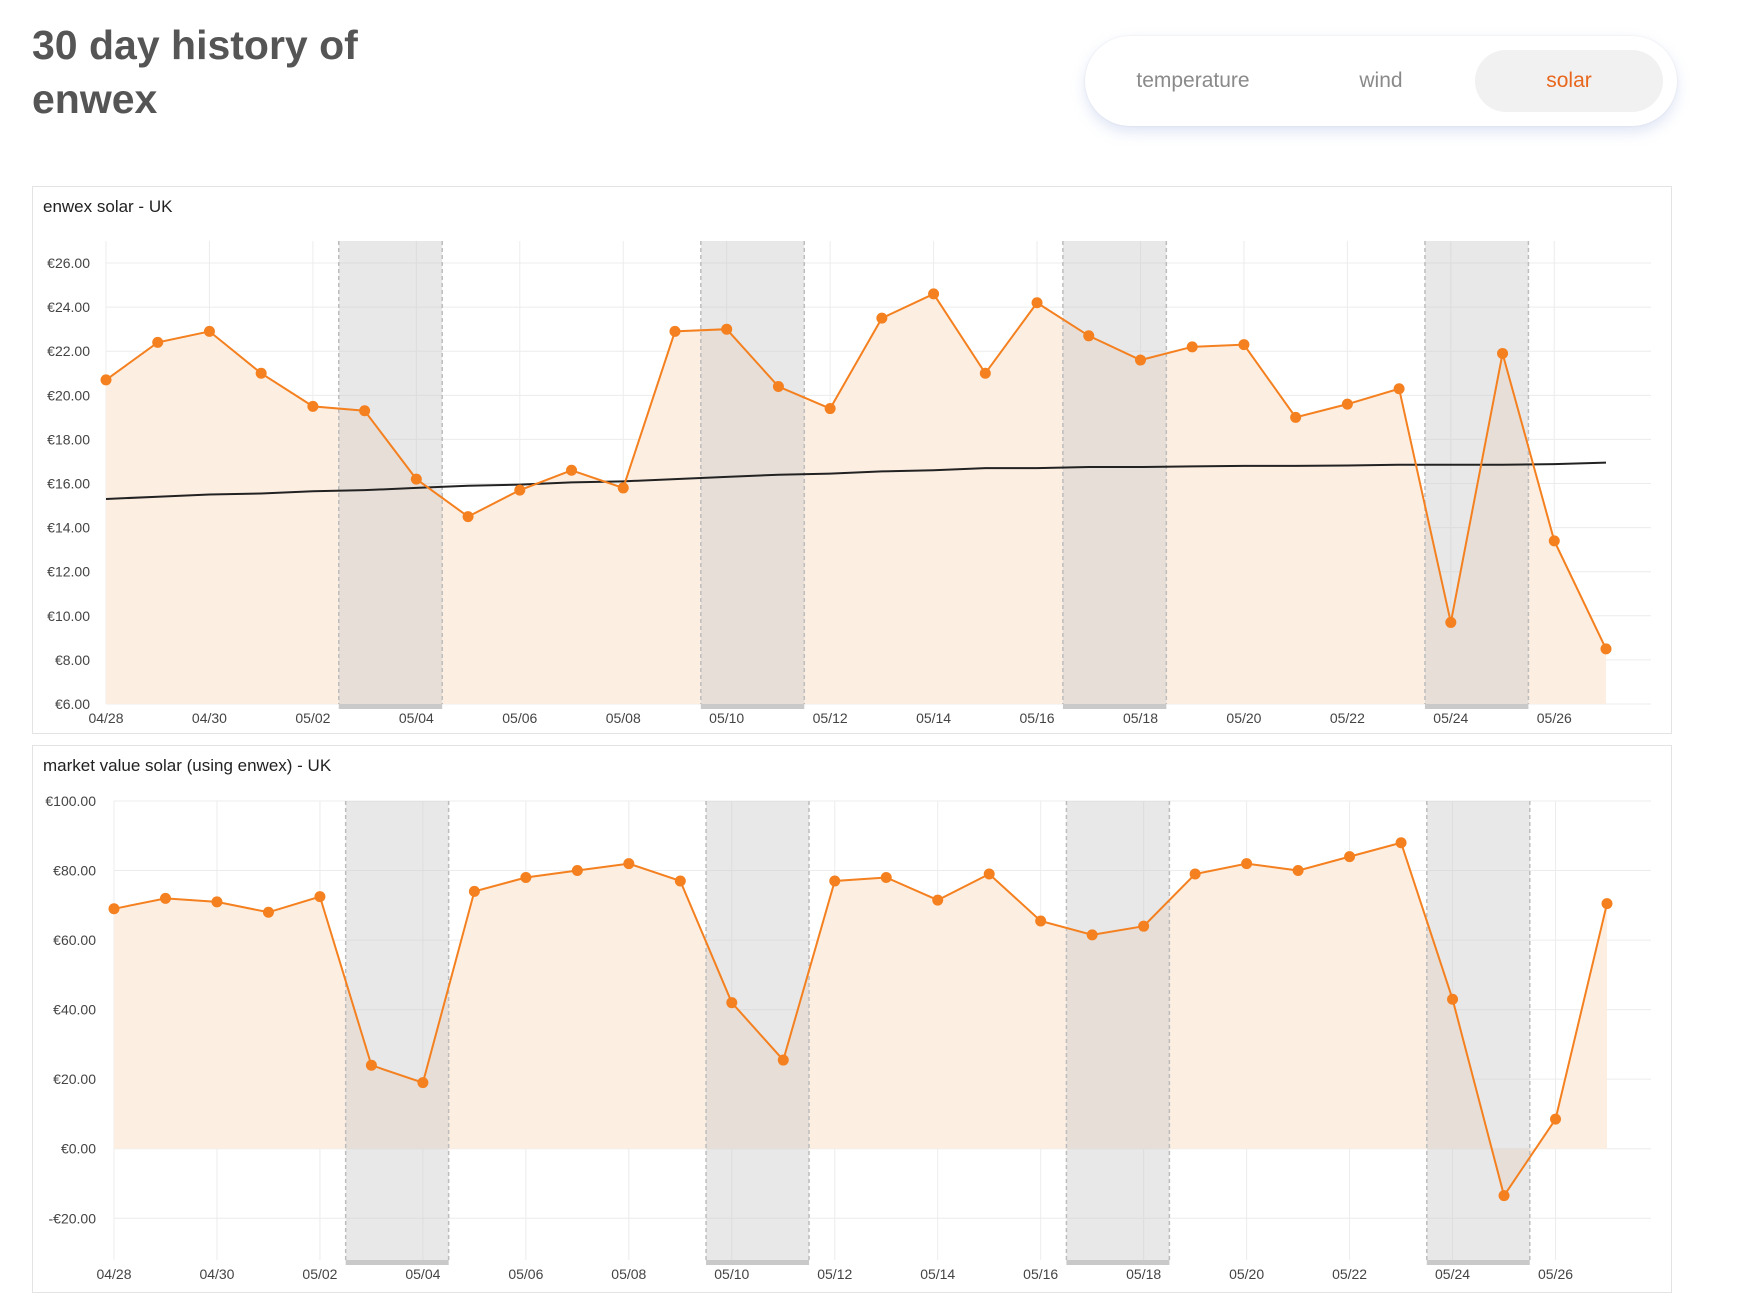  Describe the element at coordinates (68, 439) in the screenshot. I see `y-tick-label: €18.00` at that location.